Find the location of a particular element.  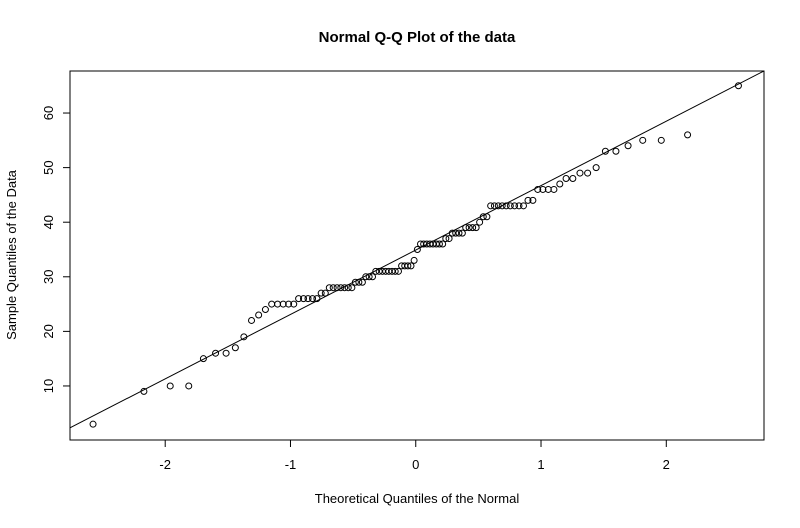

x-axis-label: Theoretical Quantiles of the Normal is located at coordinates (417, 498).